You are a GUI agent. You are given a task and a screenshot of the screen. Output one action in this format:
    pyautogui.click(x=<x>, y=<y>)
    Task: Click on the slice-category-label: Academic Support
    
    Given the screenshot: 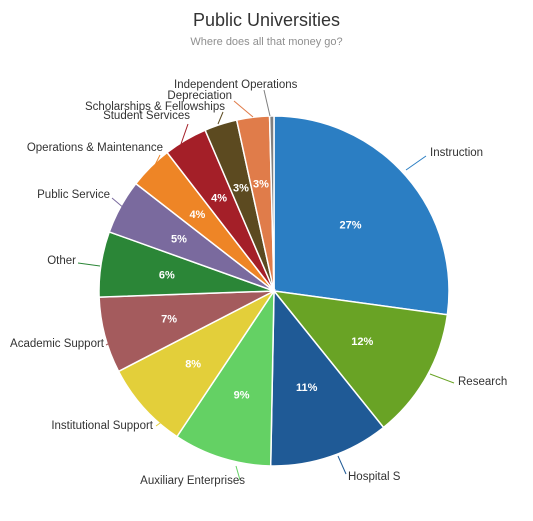 What is the action you would take?
    pyautogui.click(x=57, y=344)
    